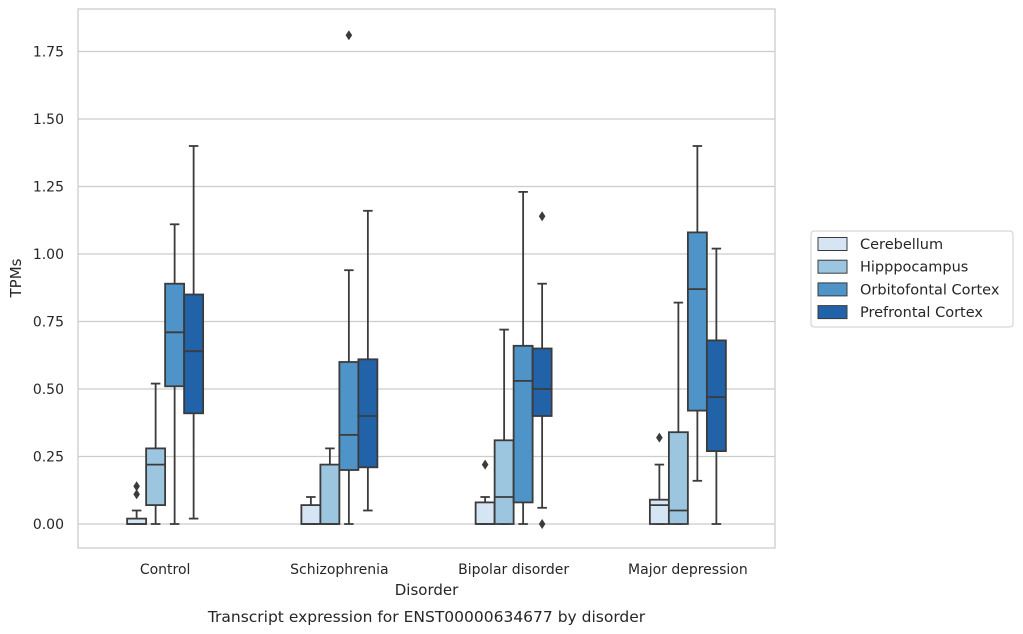 The image size is (1023, 634). Describe the element at coordinates (48, 323) in the screenshot. I see `y-tick-label: 0.75` at that location.